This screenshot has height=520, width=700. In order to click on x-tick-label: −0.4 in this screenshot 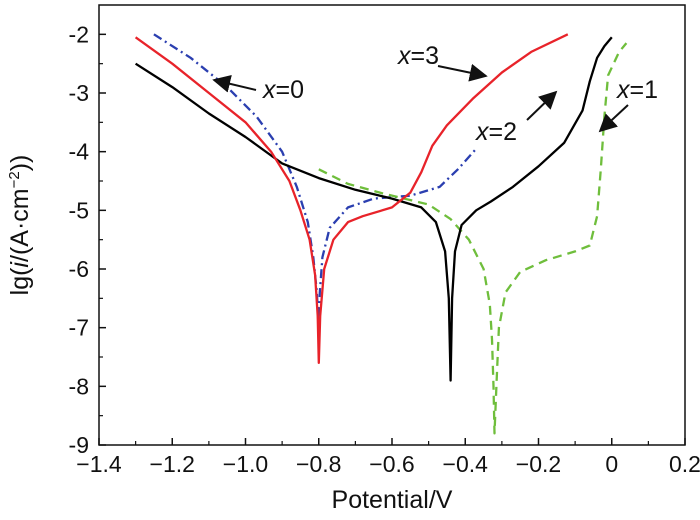, I will do `click(466, 464)`.